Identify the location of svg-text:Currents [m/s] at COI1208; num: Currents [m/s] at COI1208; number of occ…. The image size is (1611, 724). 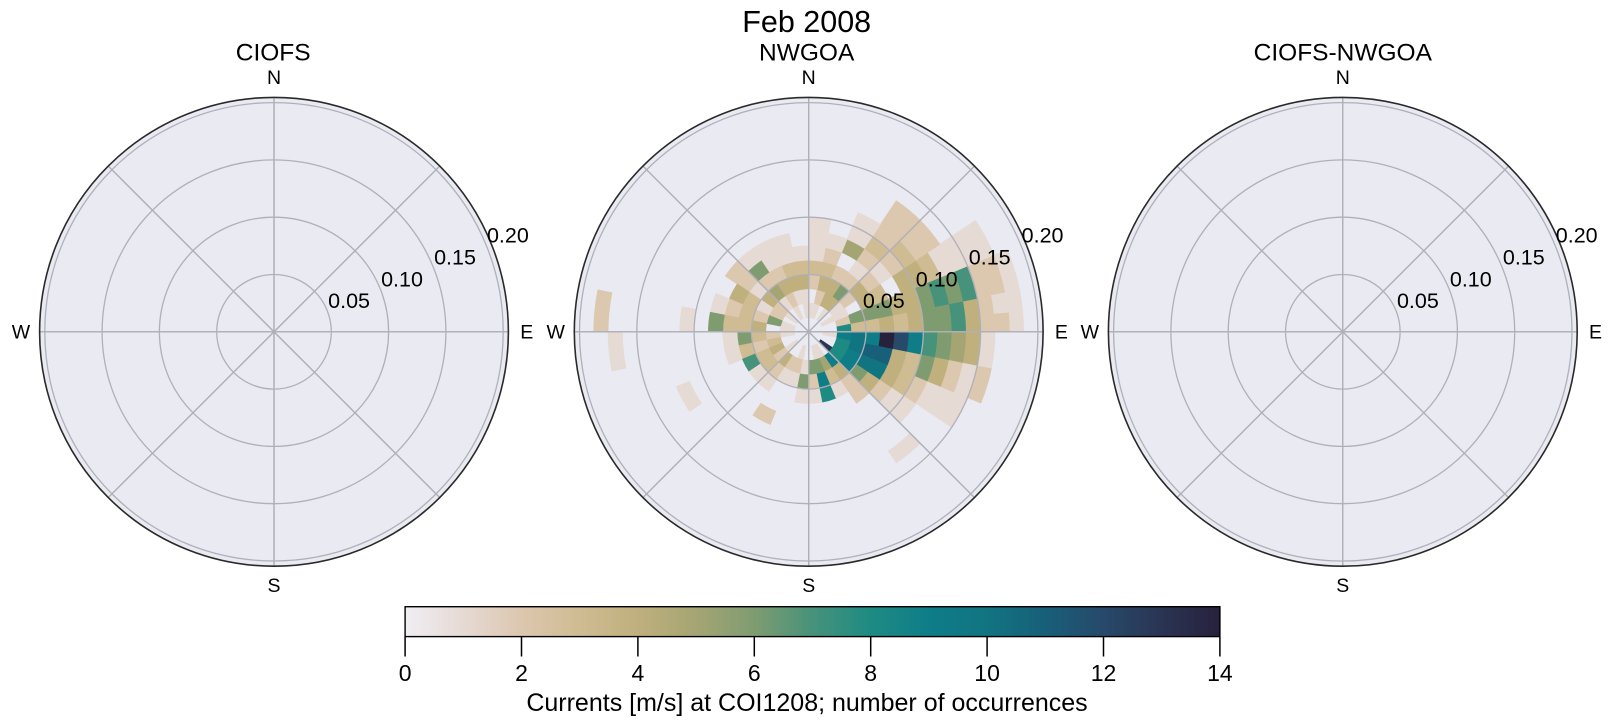
(806, 703).